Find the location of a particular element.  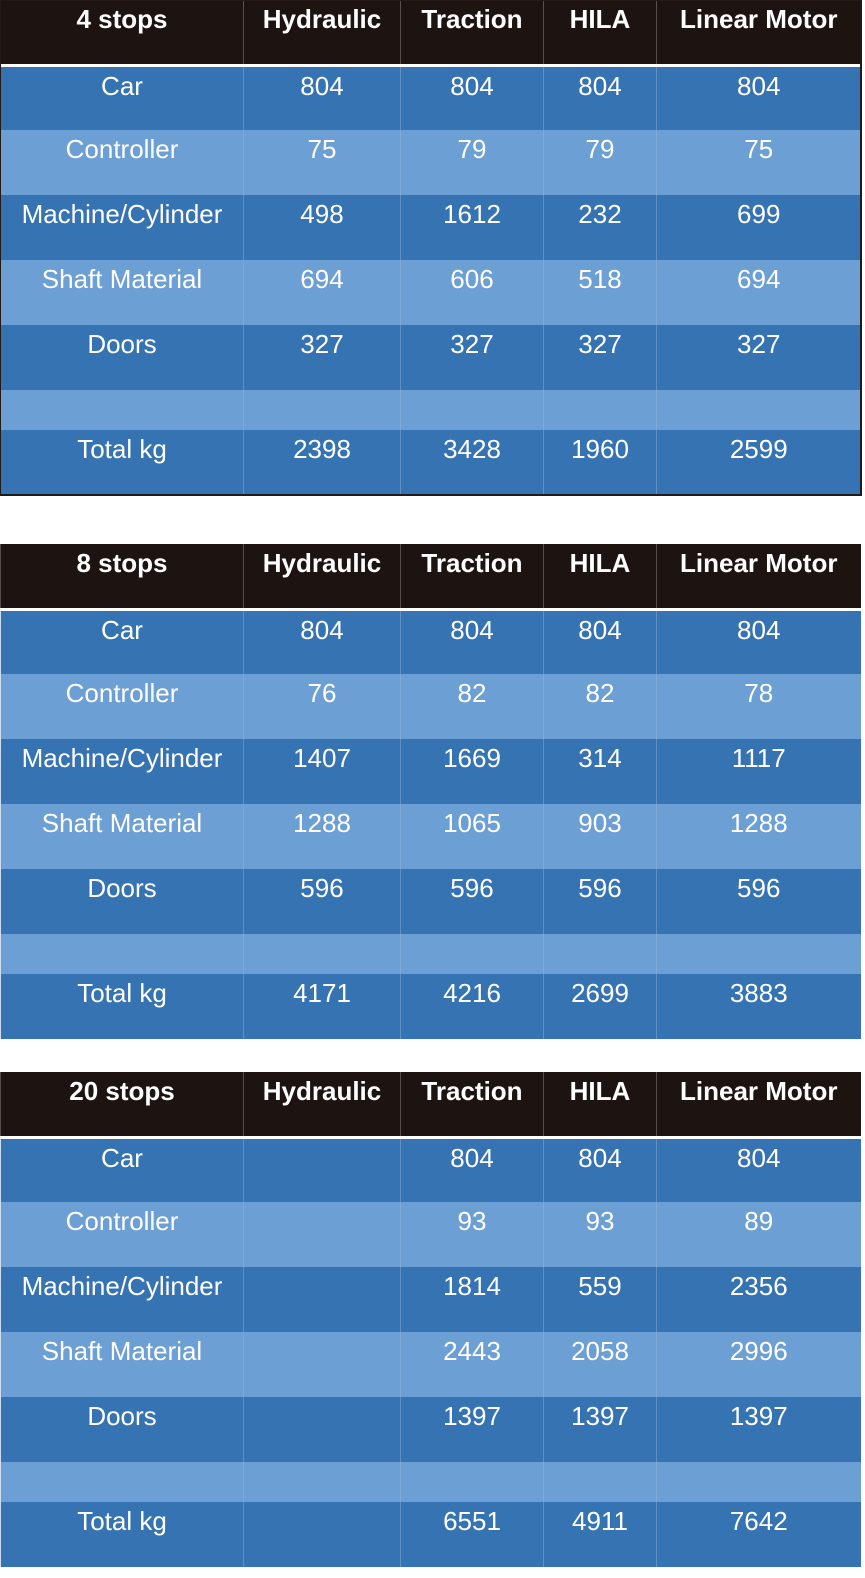

table-row: Shaft Material 1288 1065 903 1288 is located at coordinates (430, 836).